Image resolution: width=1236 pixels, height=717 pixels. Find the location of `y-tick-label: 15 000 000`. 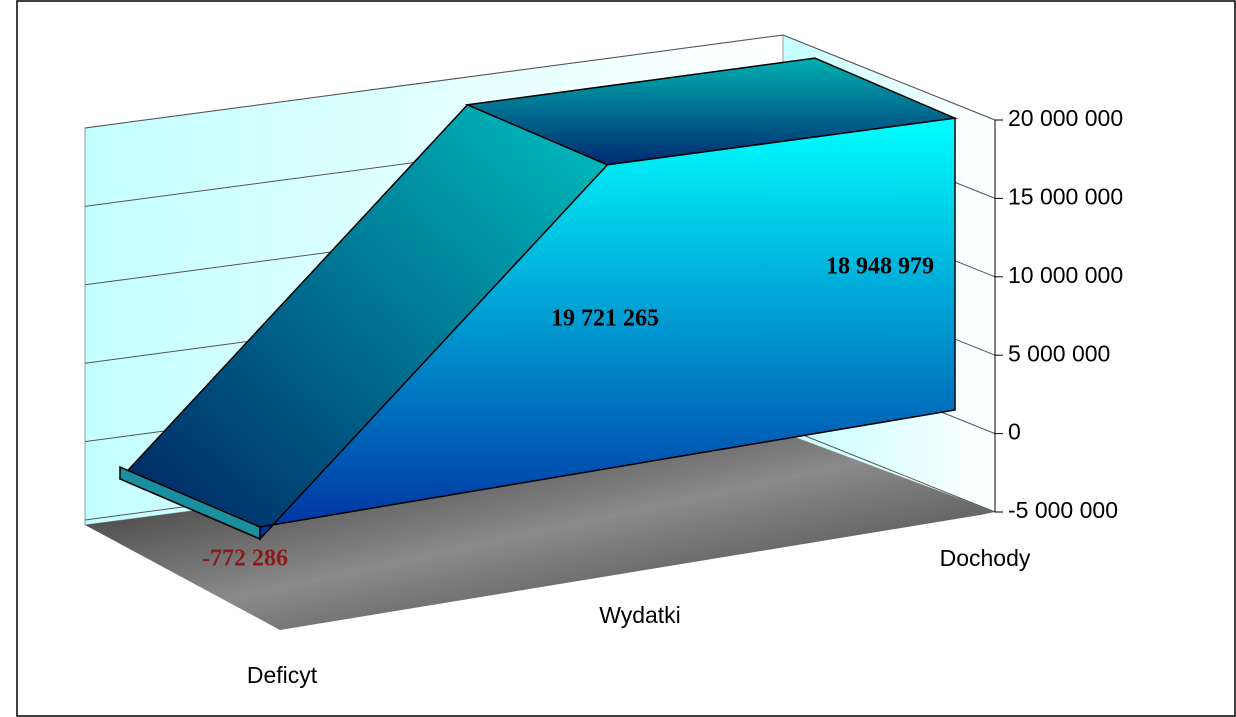

y-tick-label: 15 000 000 is located at coordinates (1065, 196).